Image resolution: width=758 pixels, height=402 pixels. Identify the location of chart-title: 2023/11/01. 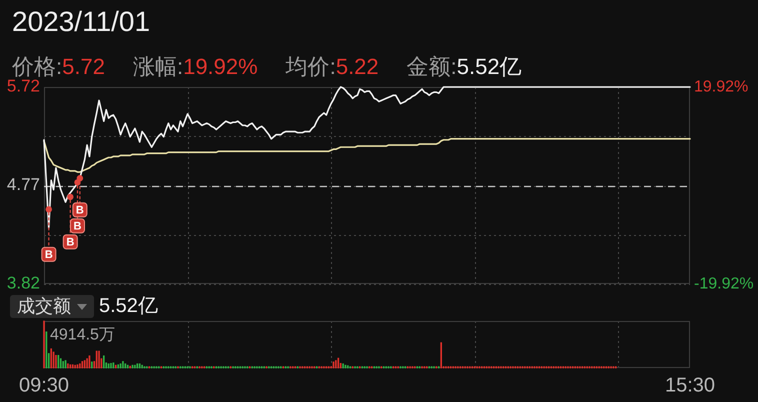
(81, 22).